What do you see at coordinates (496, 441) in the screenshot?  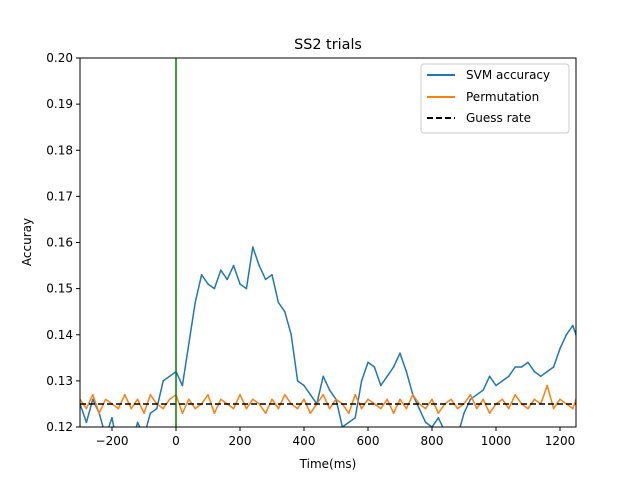 I see `x-tick-label: 1000` at bounding box center [496, 441].